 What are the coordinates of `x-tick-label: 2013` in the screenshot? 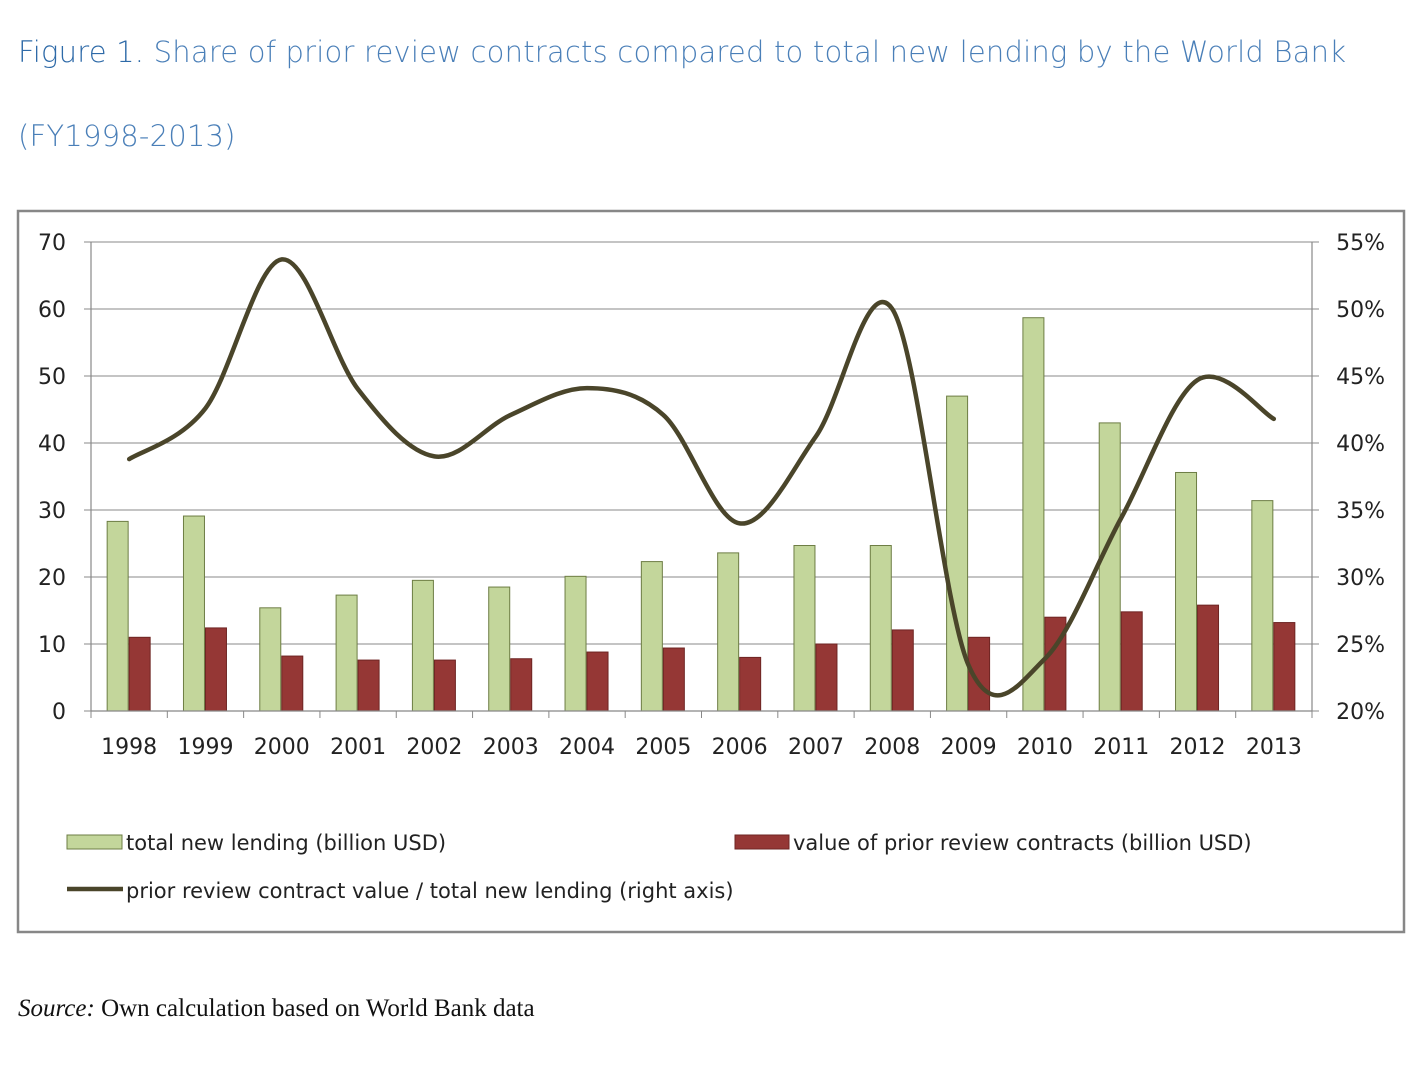 It's located at (1274, 747).